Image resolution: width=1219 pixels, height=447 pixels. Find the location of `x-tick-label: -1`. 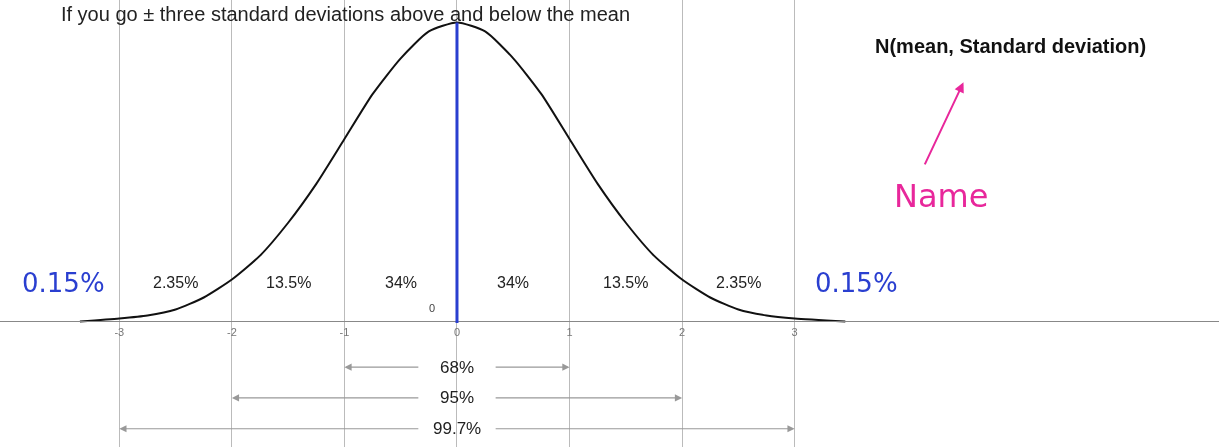

x-tick-label: -1 is located at coordinates (344, 331).